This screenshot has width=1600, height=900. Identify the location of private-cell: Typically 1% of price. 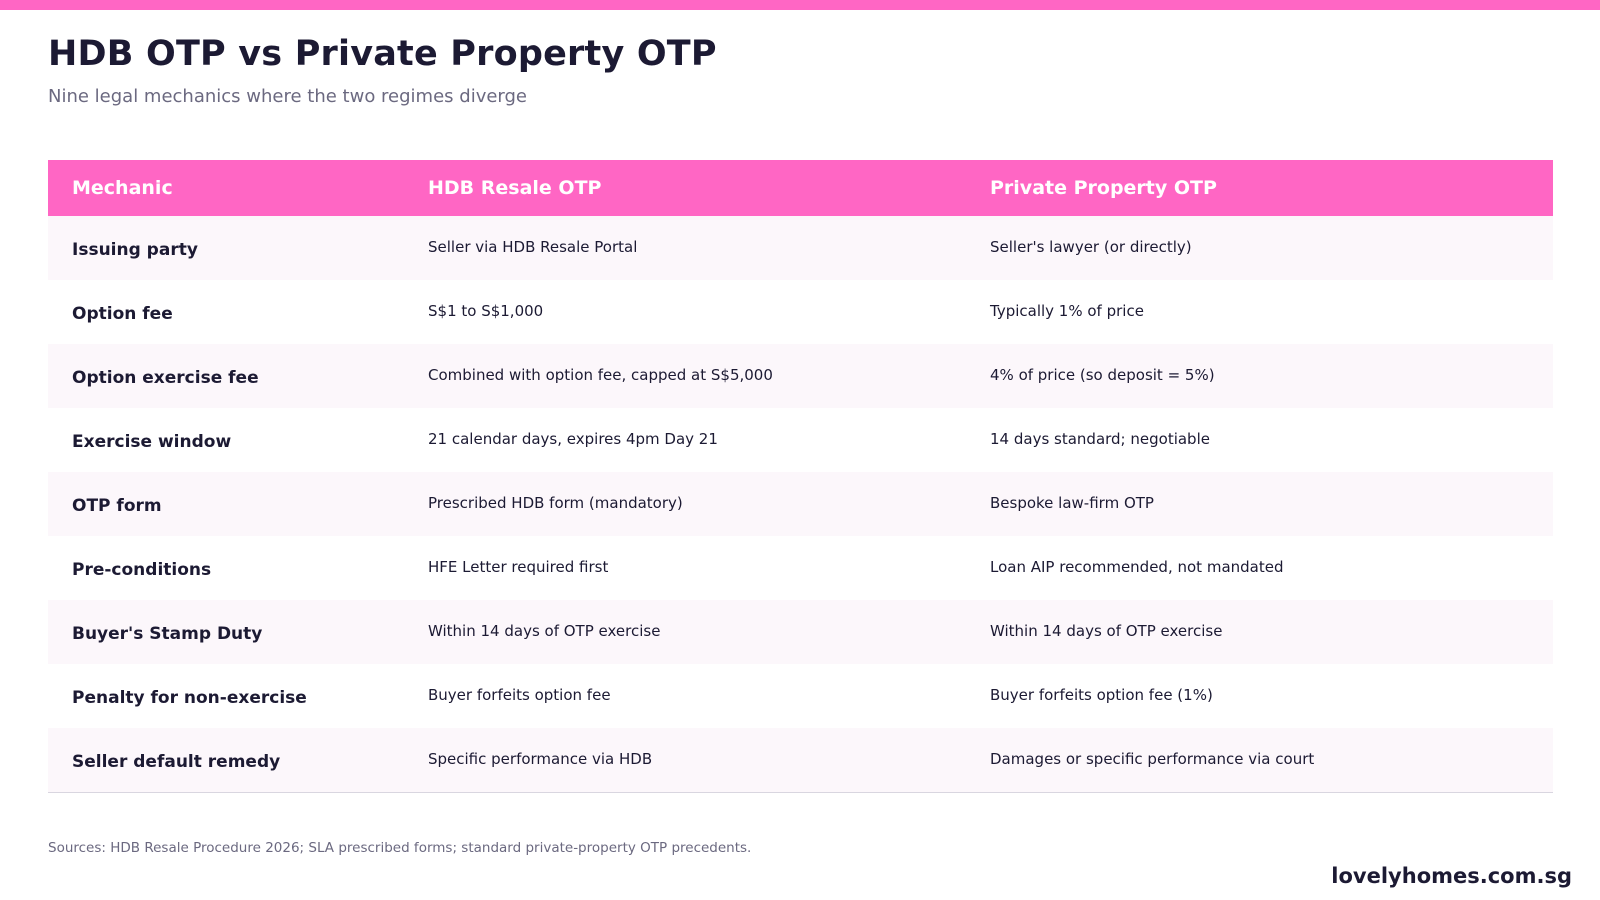
(1271, 311).